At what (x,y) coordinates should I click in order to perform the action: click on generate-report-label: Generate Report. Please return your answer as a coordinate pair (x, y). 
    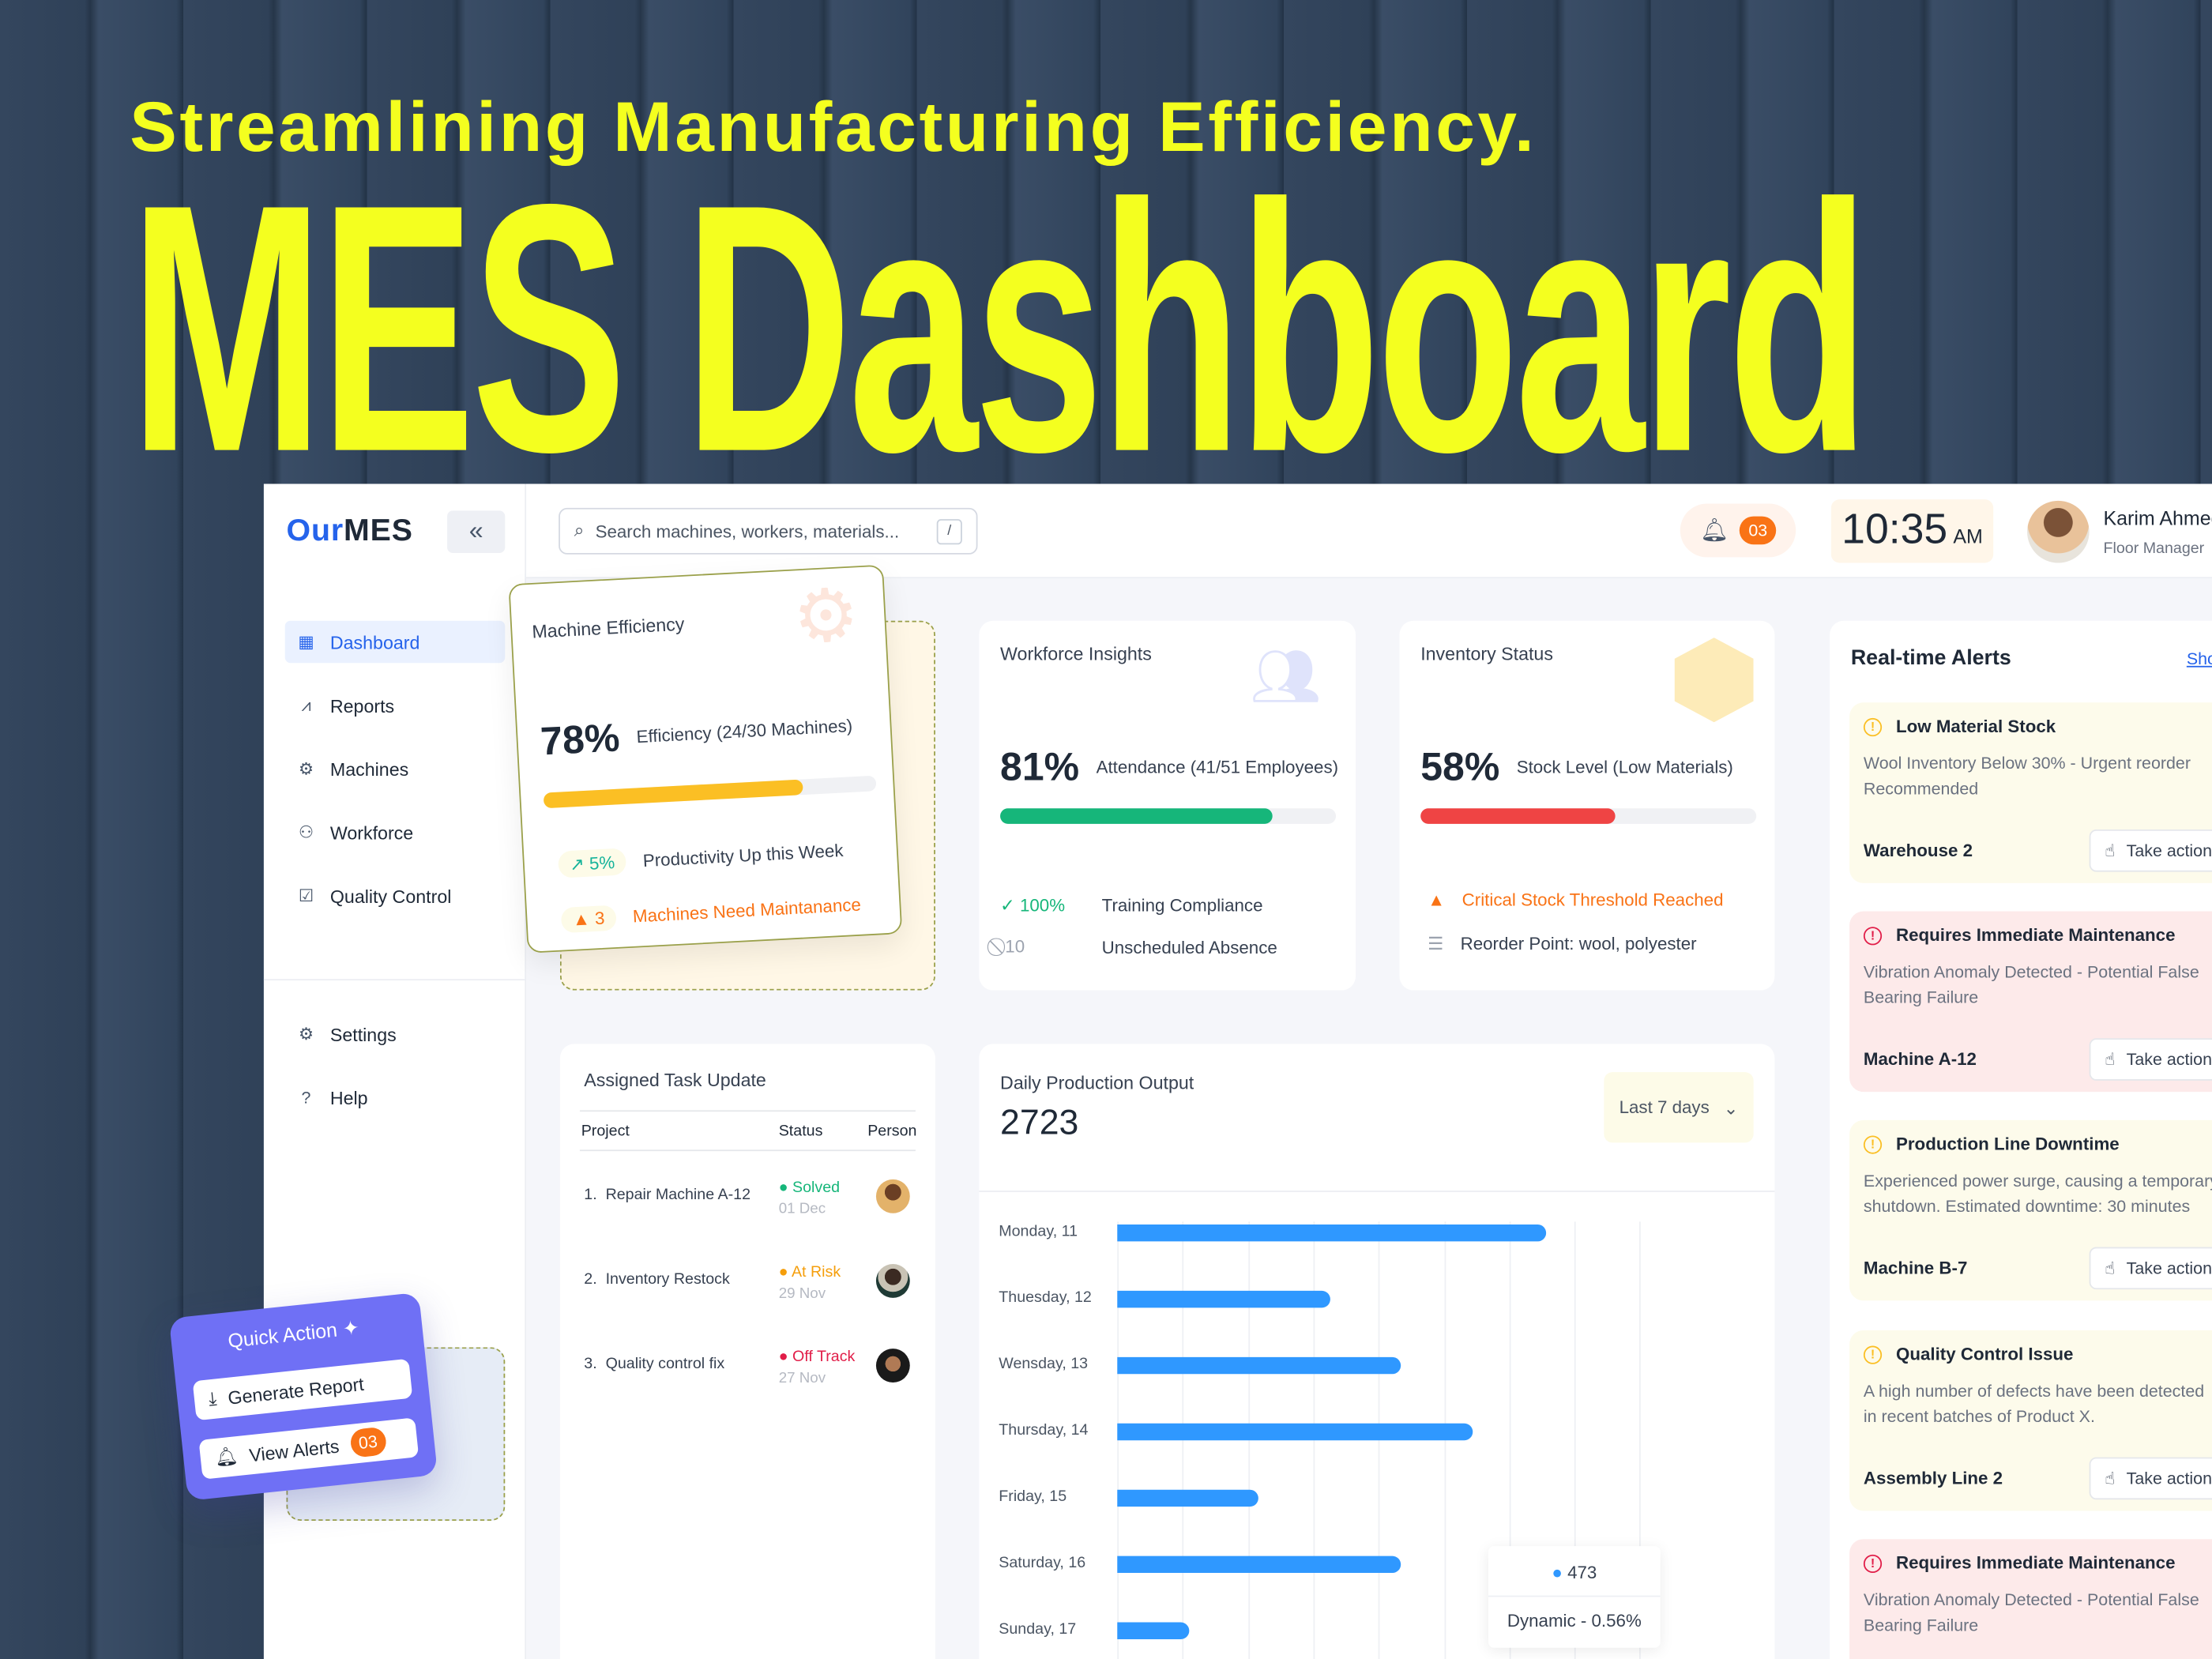
    Looking at the image, I should click on (296, 1391).